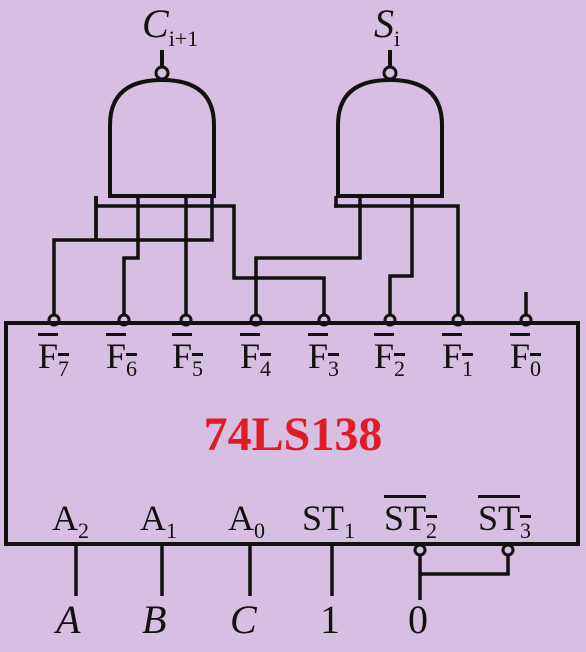 This screenshot has width=586, height=652. I want to click on pin-a0: A0, so click(246, 521).